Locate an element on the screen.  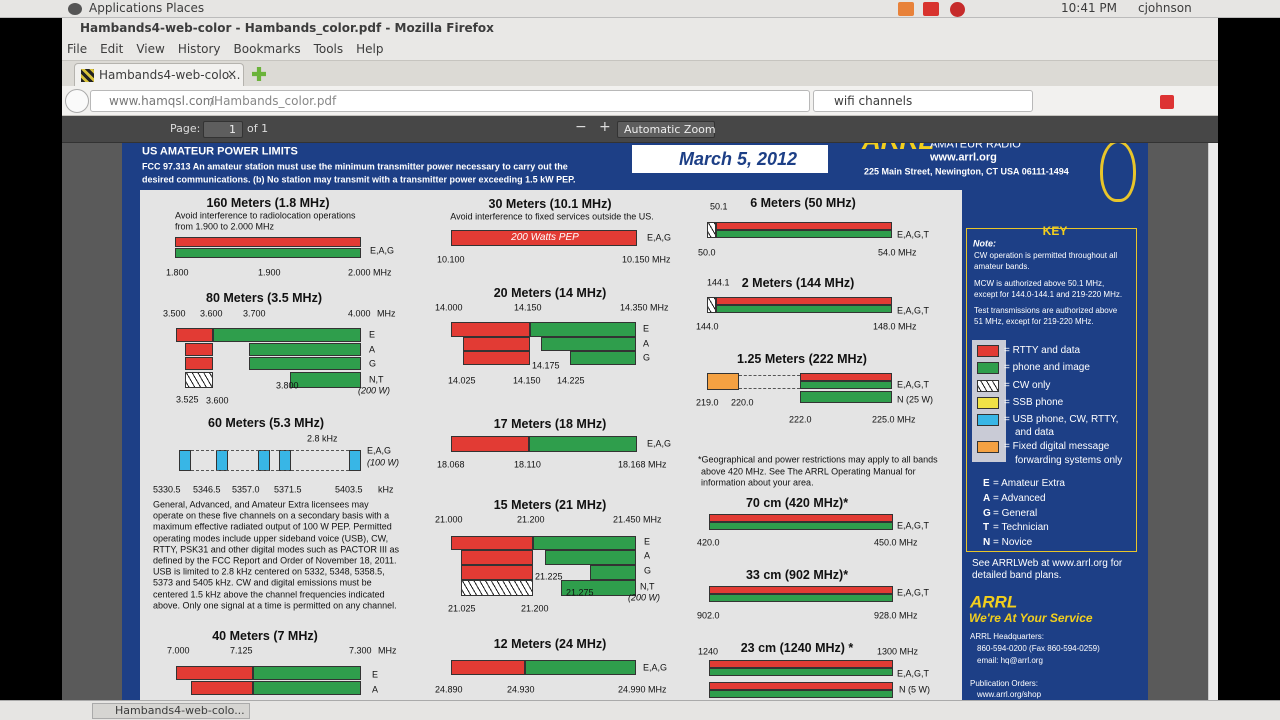
back-button is located at coordinates (77, 101).